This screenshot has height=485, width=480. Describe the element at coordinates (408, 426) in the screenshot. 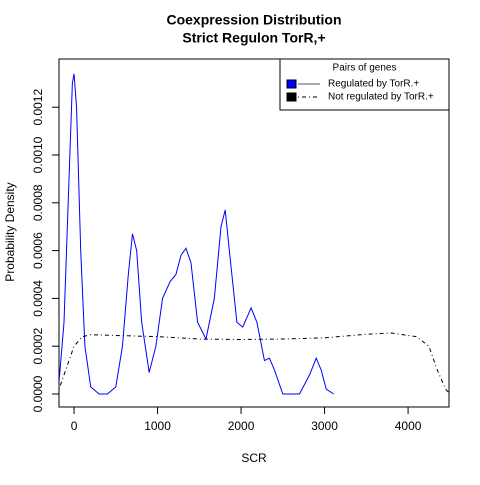

I see `x-tick-label: 4000` at that location.